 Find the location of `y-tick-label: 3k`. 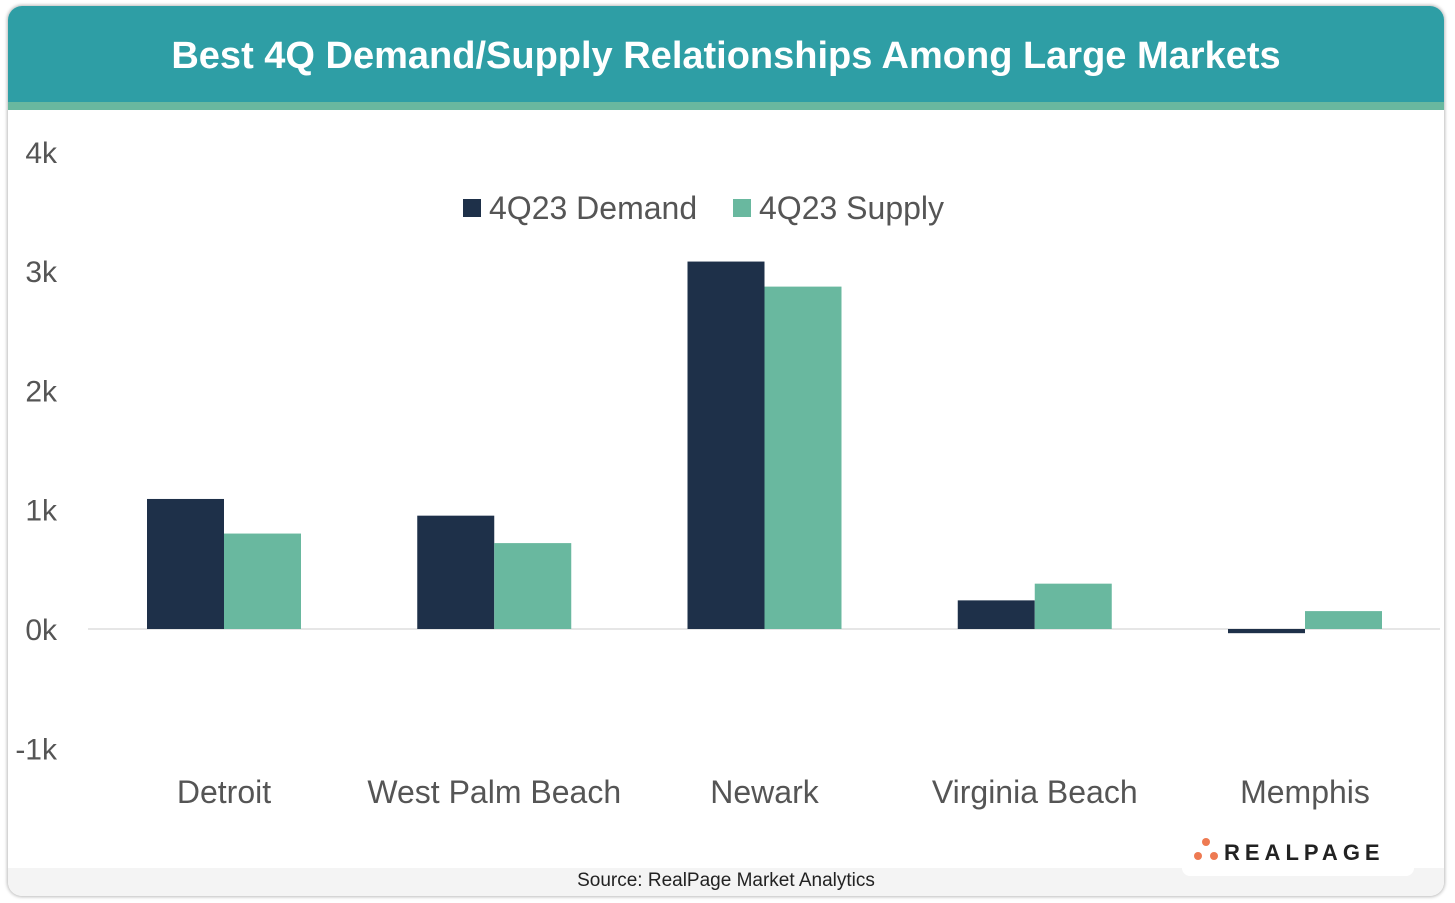

y-tick-label: 3k is located at coordinates (41, 272).